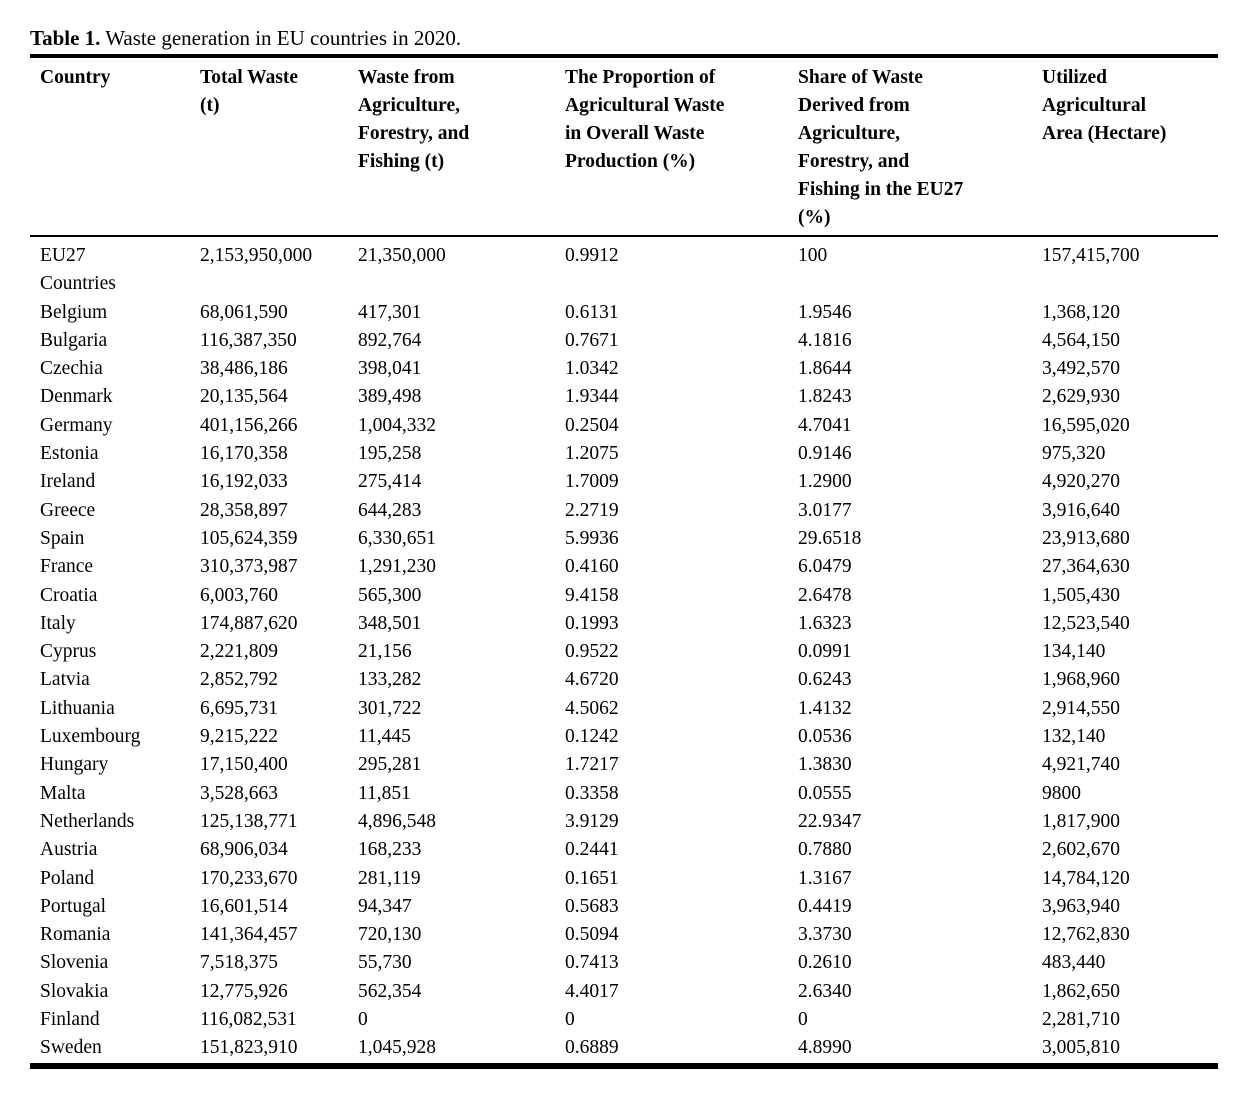 The width and height of the screenshot is (1248, 1097). Describe the element at coordinates (76, 425) in the screenshot. I see `country-cell: Germany` at that location.